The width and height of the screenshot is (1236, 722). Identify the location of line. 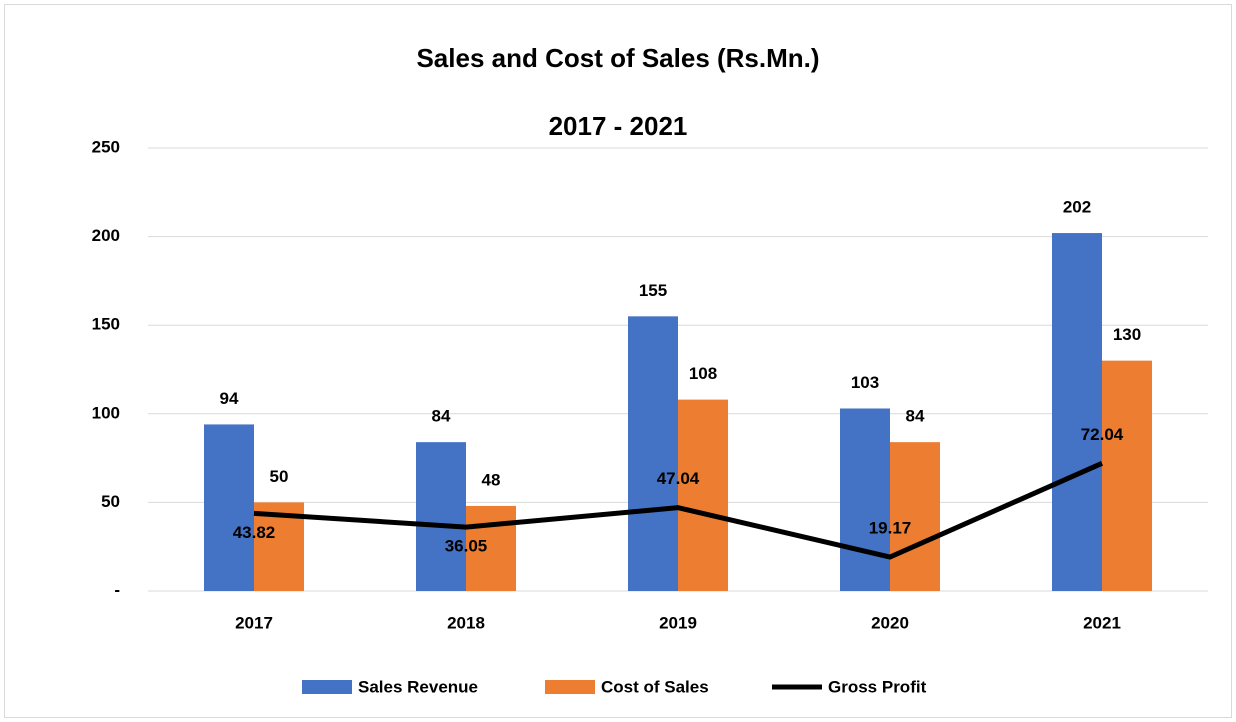
(678, 510).